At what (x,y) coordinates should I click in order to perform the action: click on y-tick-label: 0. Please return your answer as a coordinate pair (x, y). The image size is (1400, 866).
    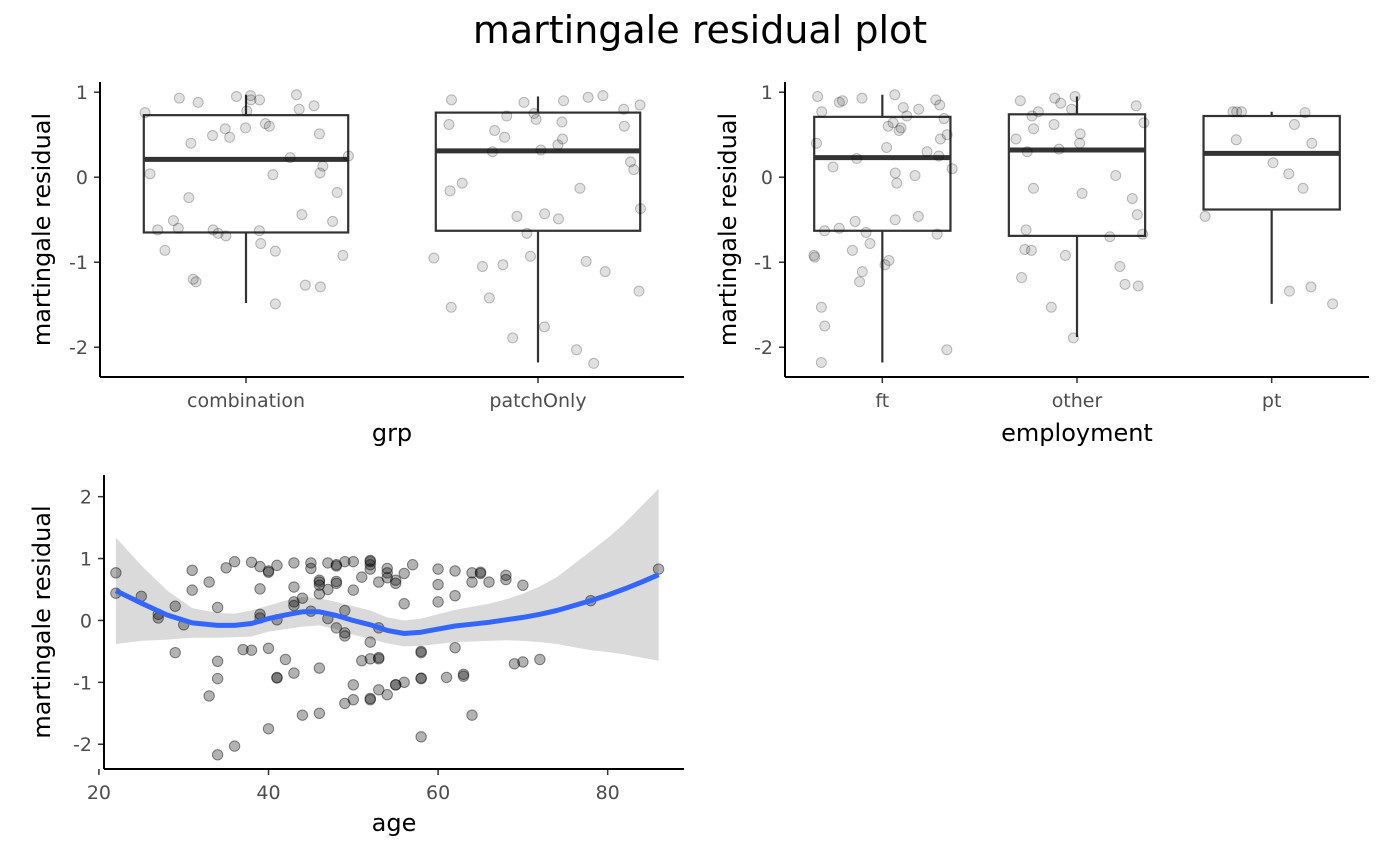
    Looking at the image, I should click on (767, 178).